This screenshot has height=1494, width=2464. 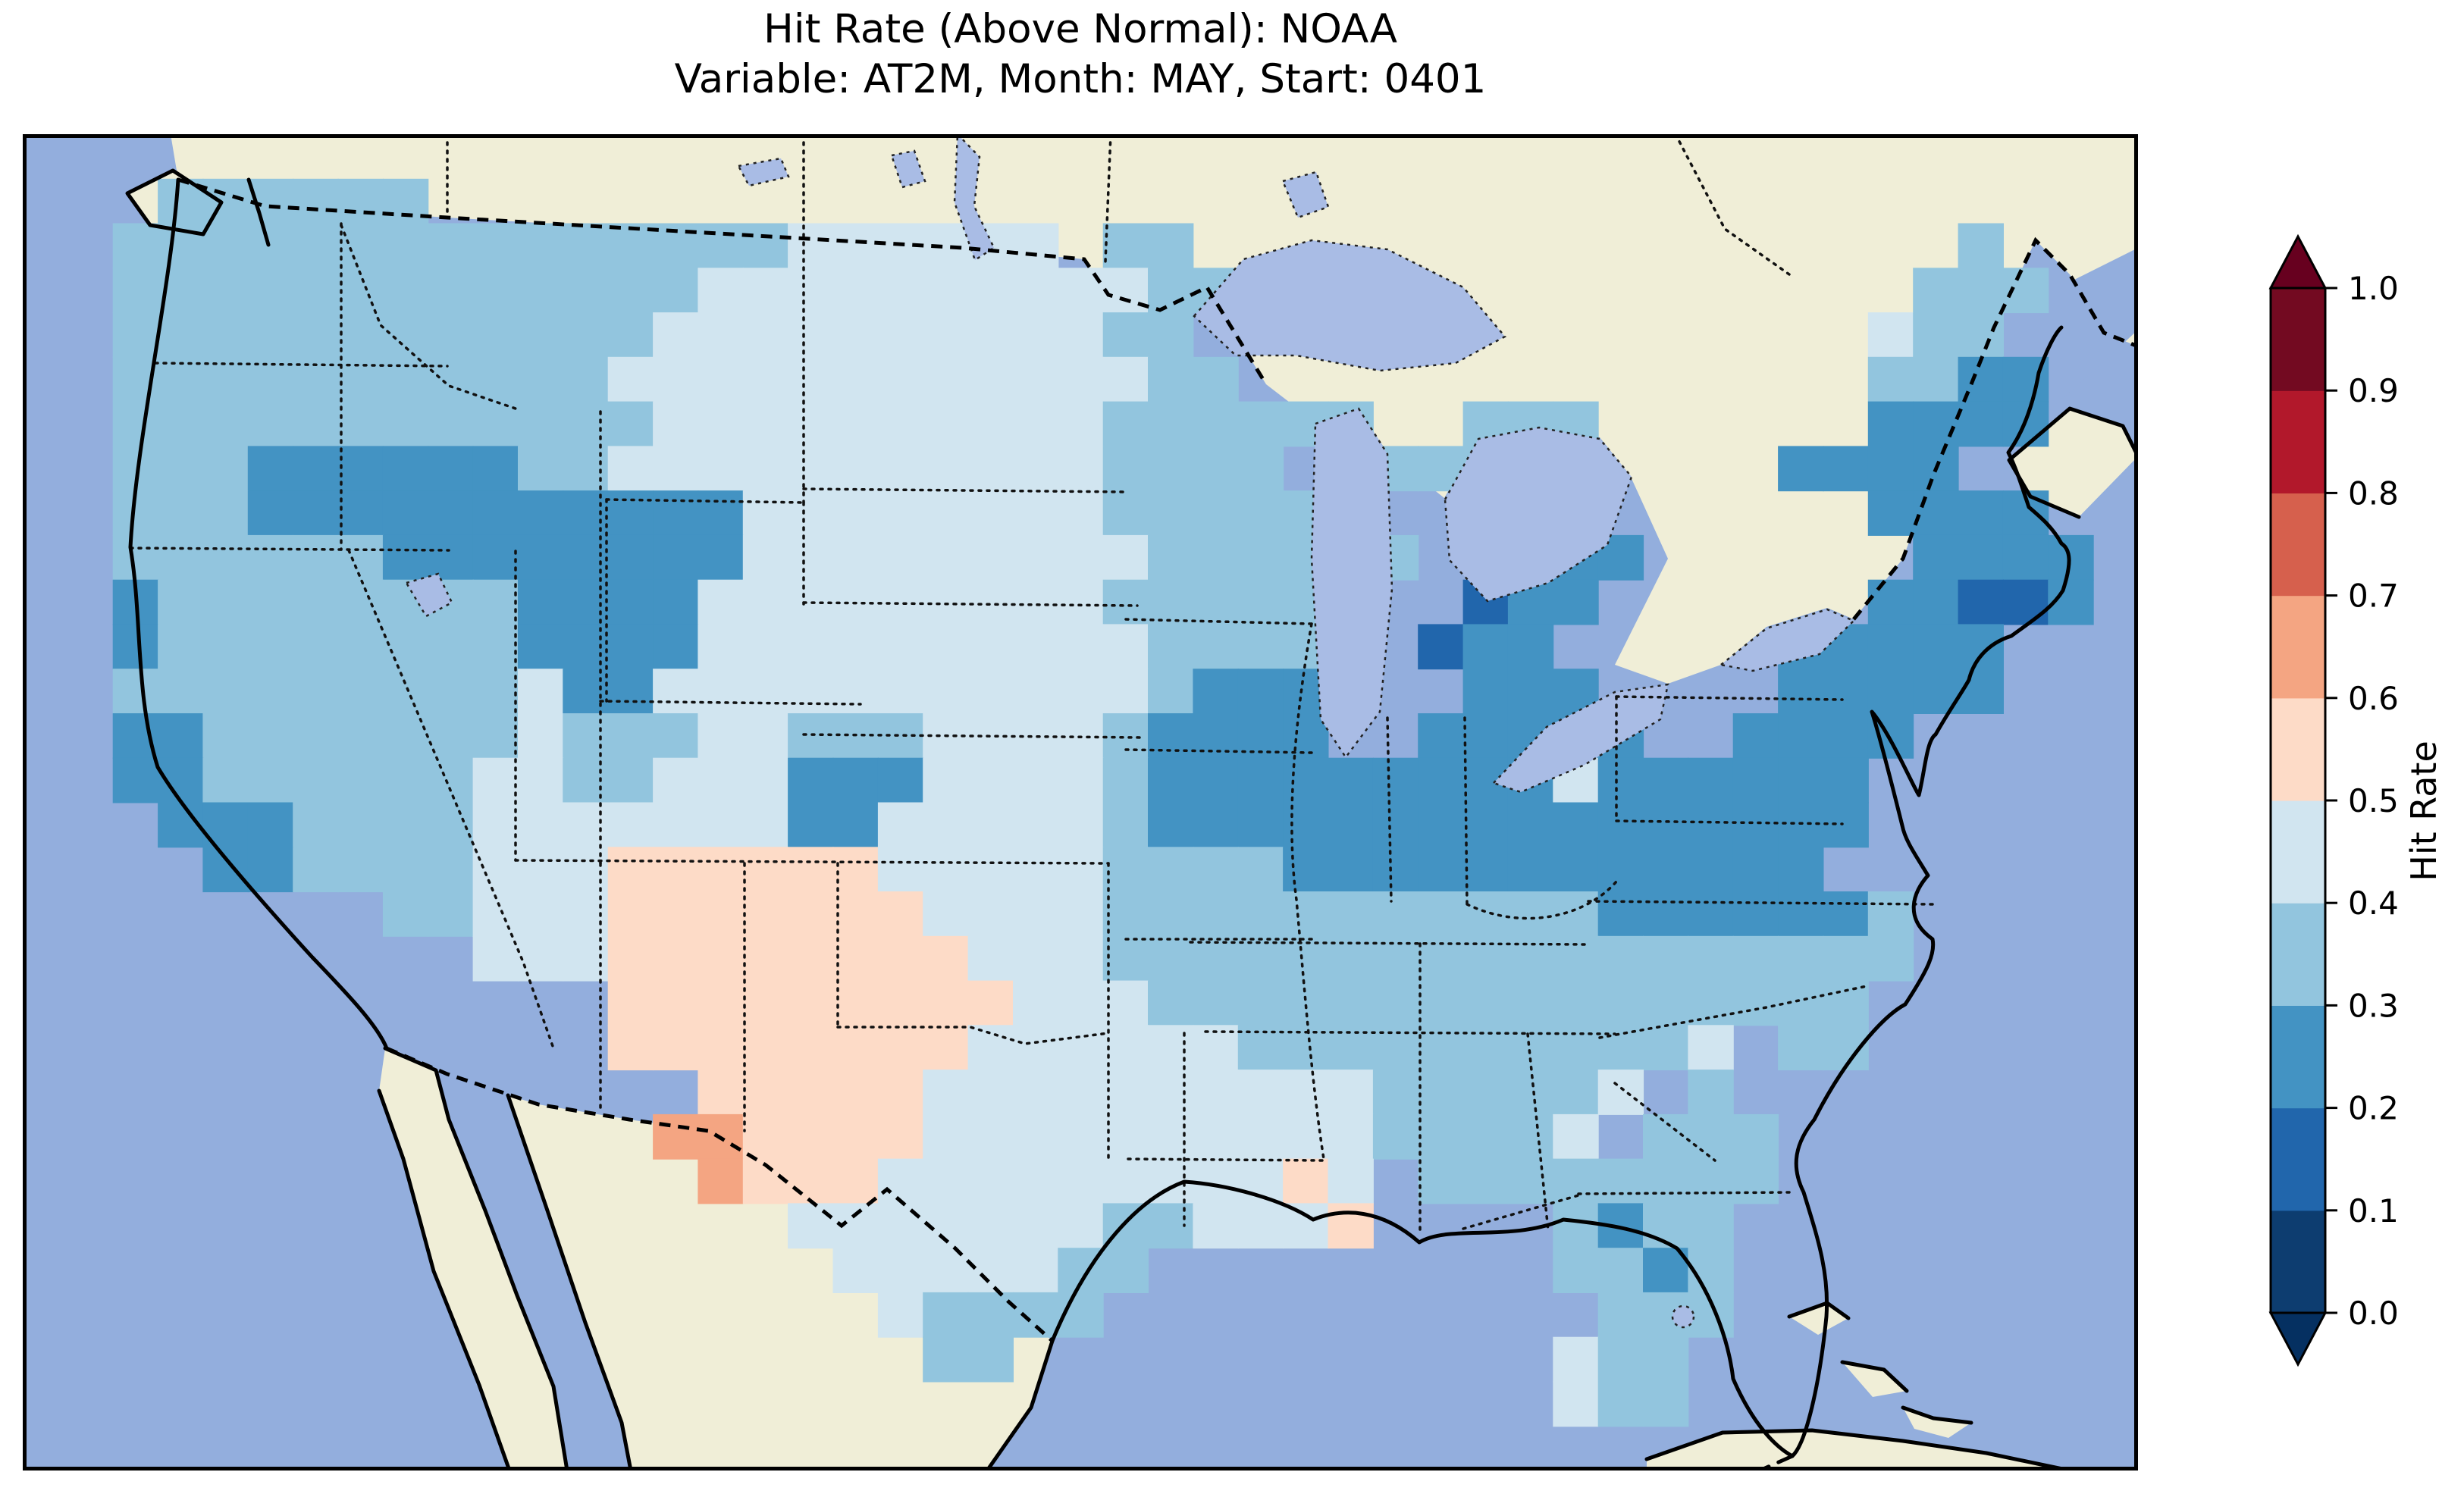 What do you see at coordinates (2374, 800) in the screenshot?
I see `colorbar-tick-label: 0.5` at bounding box center [2374, 800].